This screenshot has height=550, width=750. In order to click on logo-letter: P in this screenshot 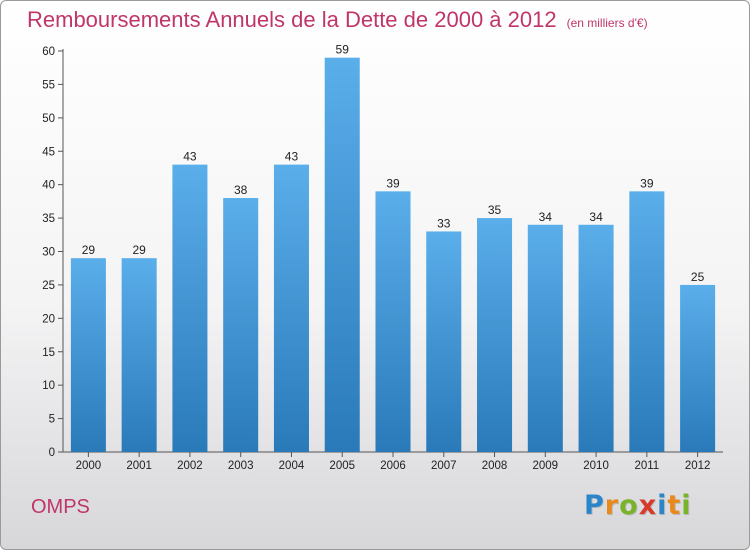, I will do `click(594, 505)`.